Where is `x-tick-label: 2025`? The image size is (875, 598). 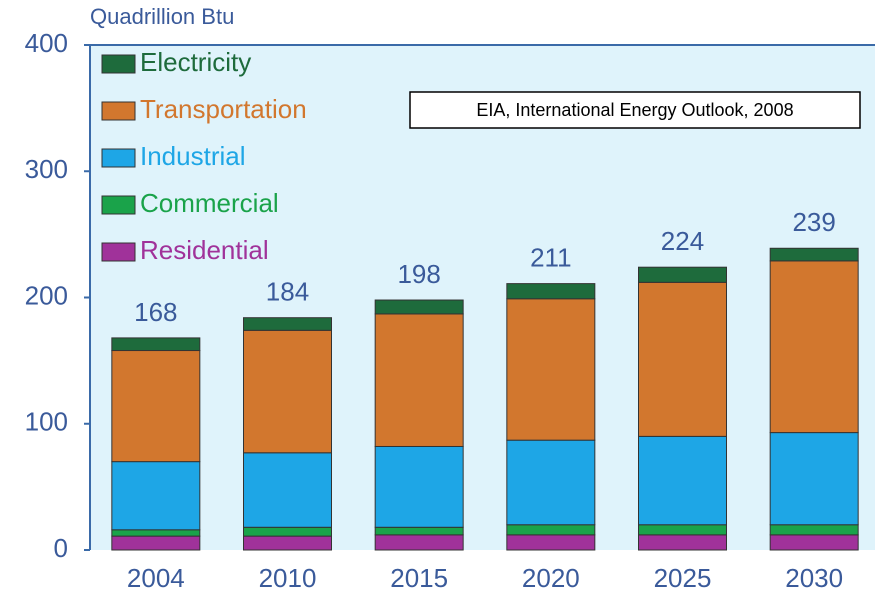
x-tick-label: 2025 is located at coordinates (683, 578).